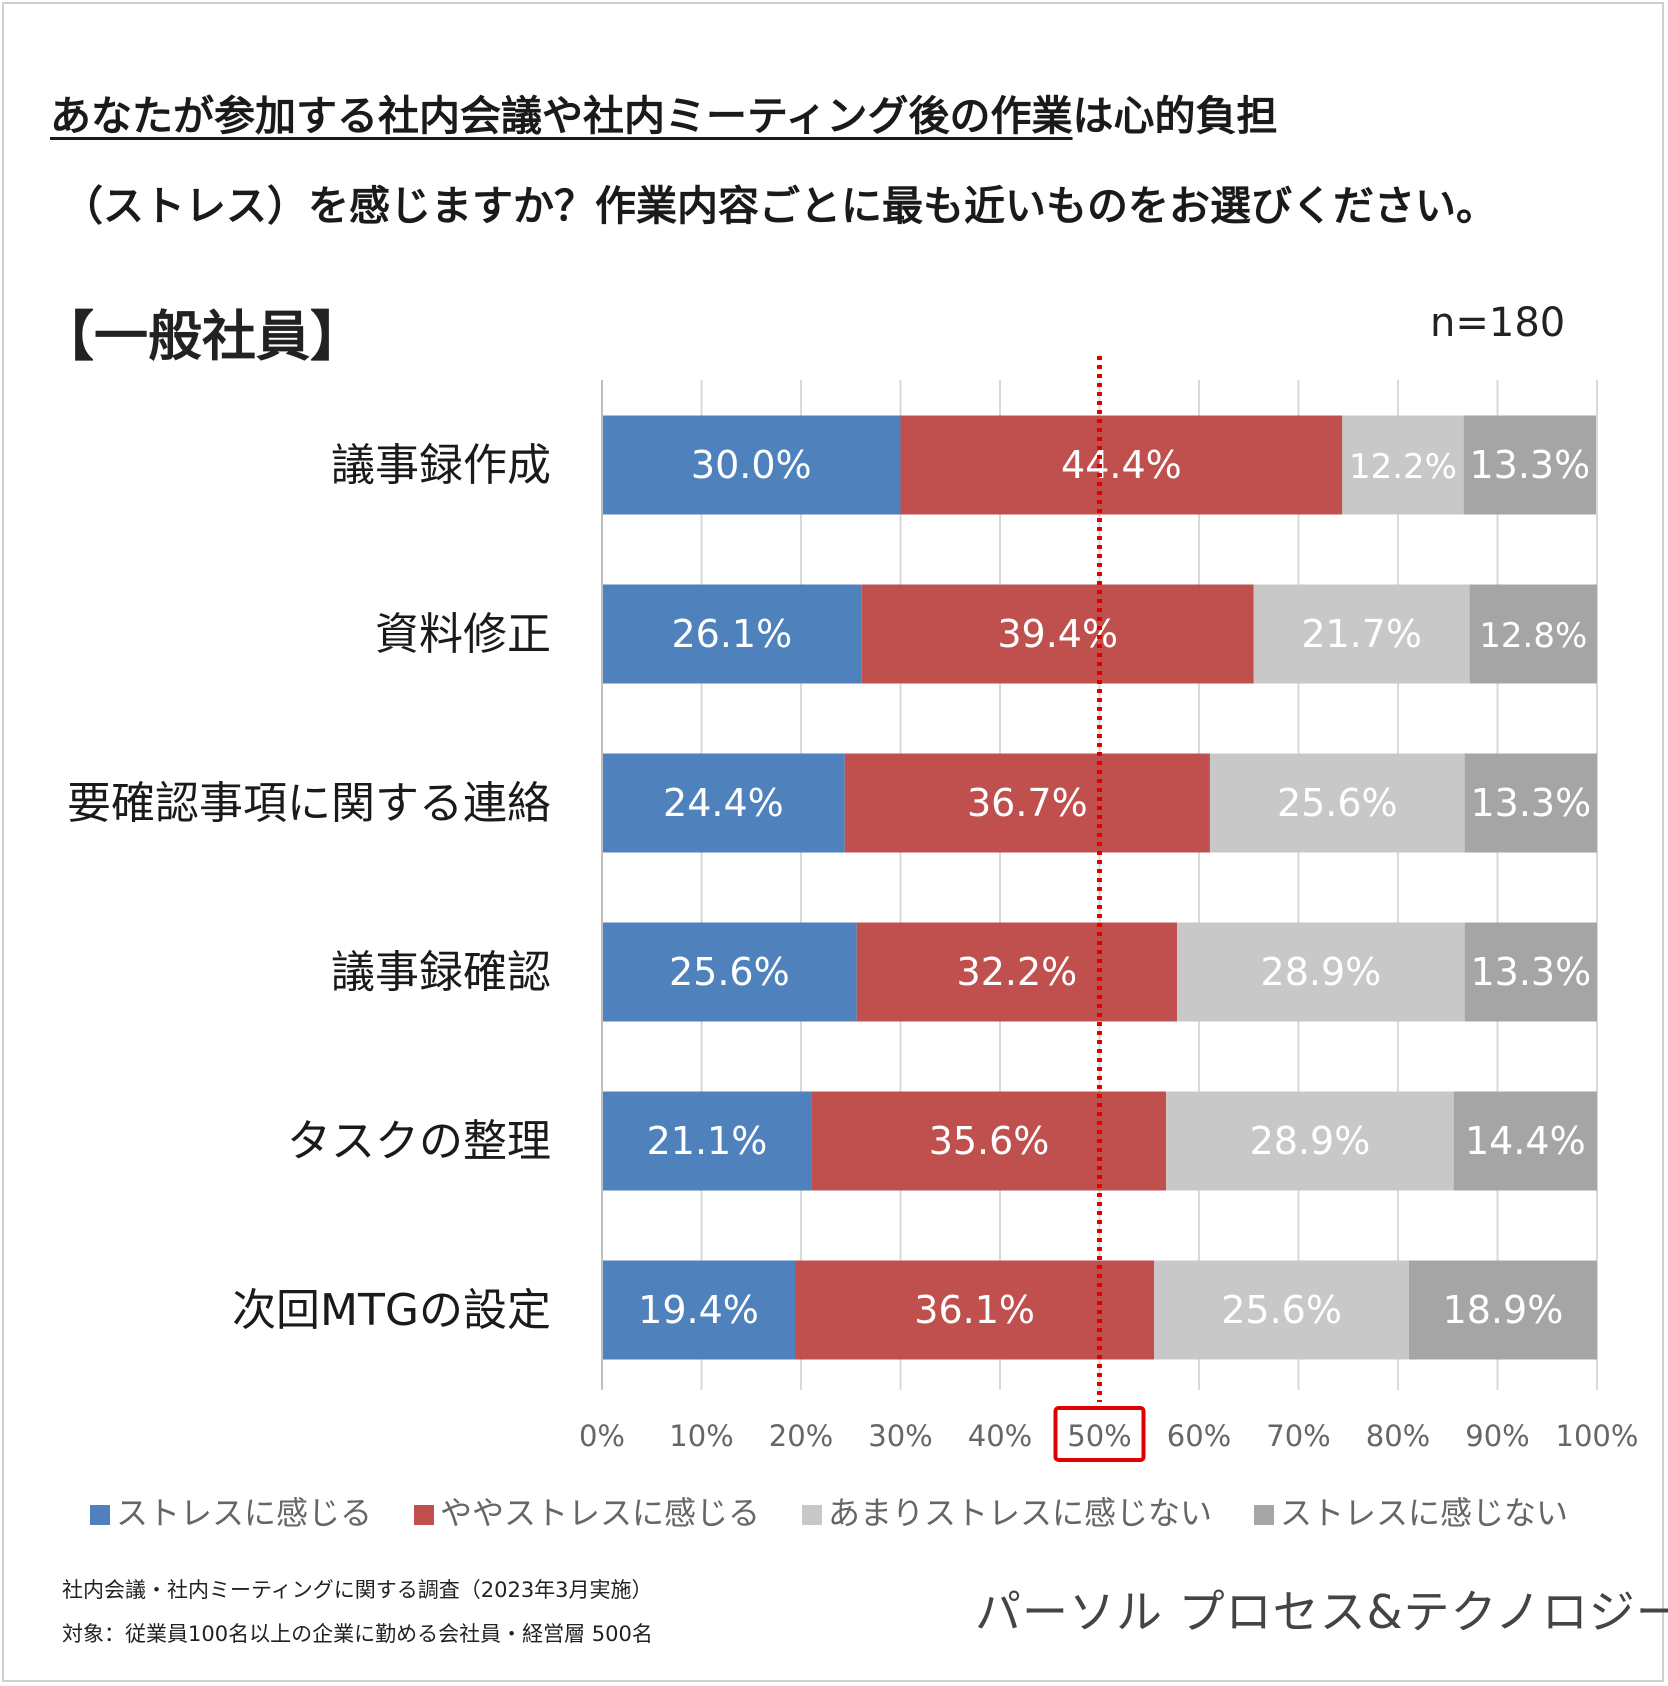 The width and height of the screenshot is (1668, 1686). I want to click on data-label-1-0: 26.1%, so click(731, 634).